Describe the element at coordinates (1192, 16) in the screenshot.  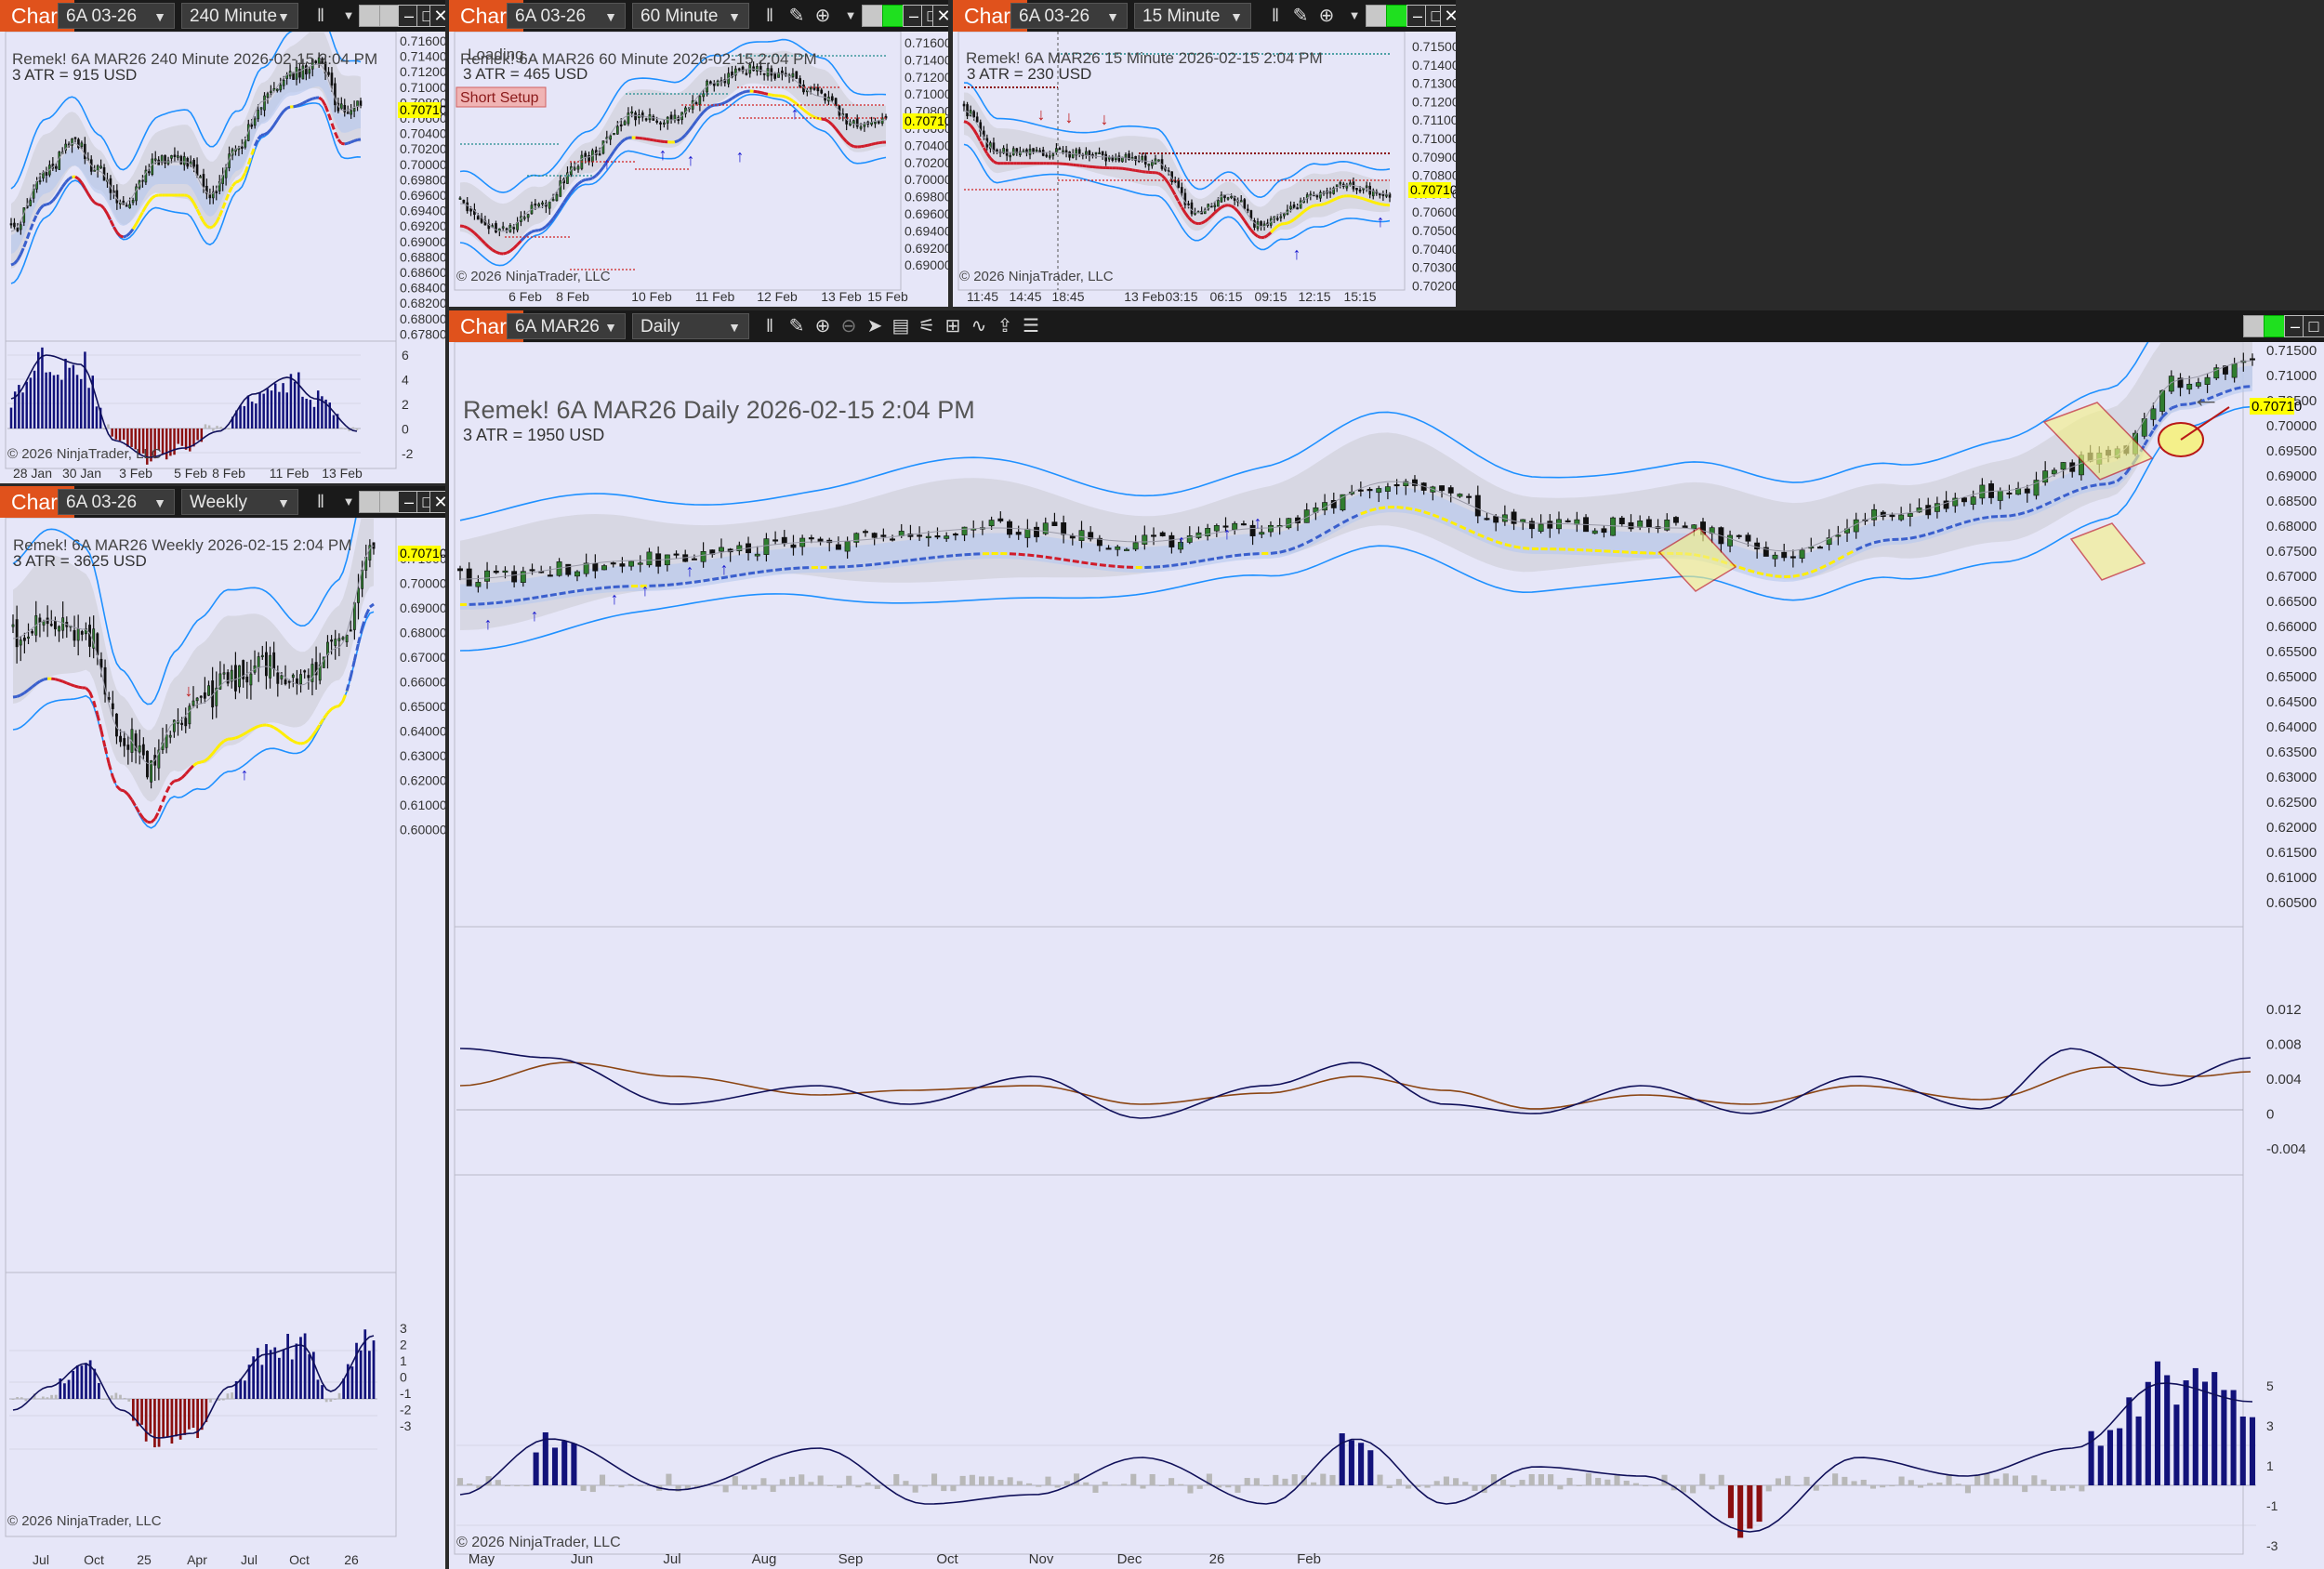
I see `interval-selector: 15 Minute ▼` at that location.